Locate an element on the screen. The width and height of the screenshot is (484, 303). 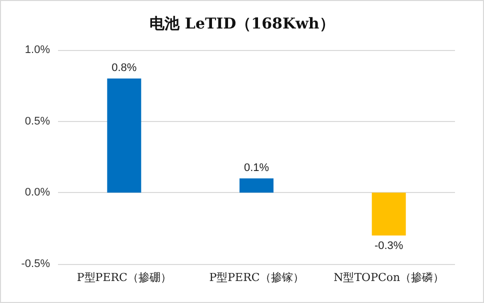
chart-title: 电池 LeTID（168Kwh） is located at coordinates (242, 23).